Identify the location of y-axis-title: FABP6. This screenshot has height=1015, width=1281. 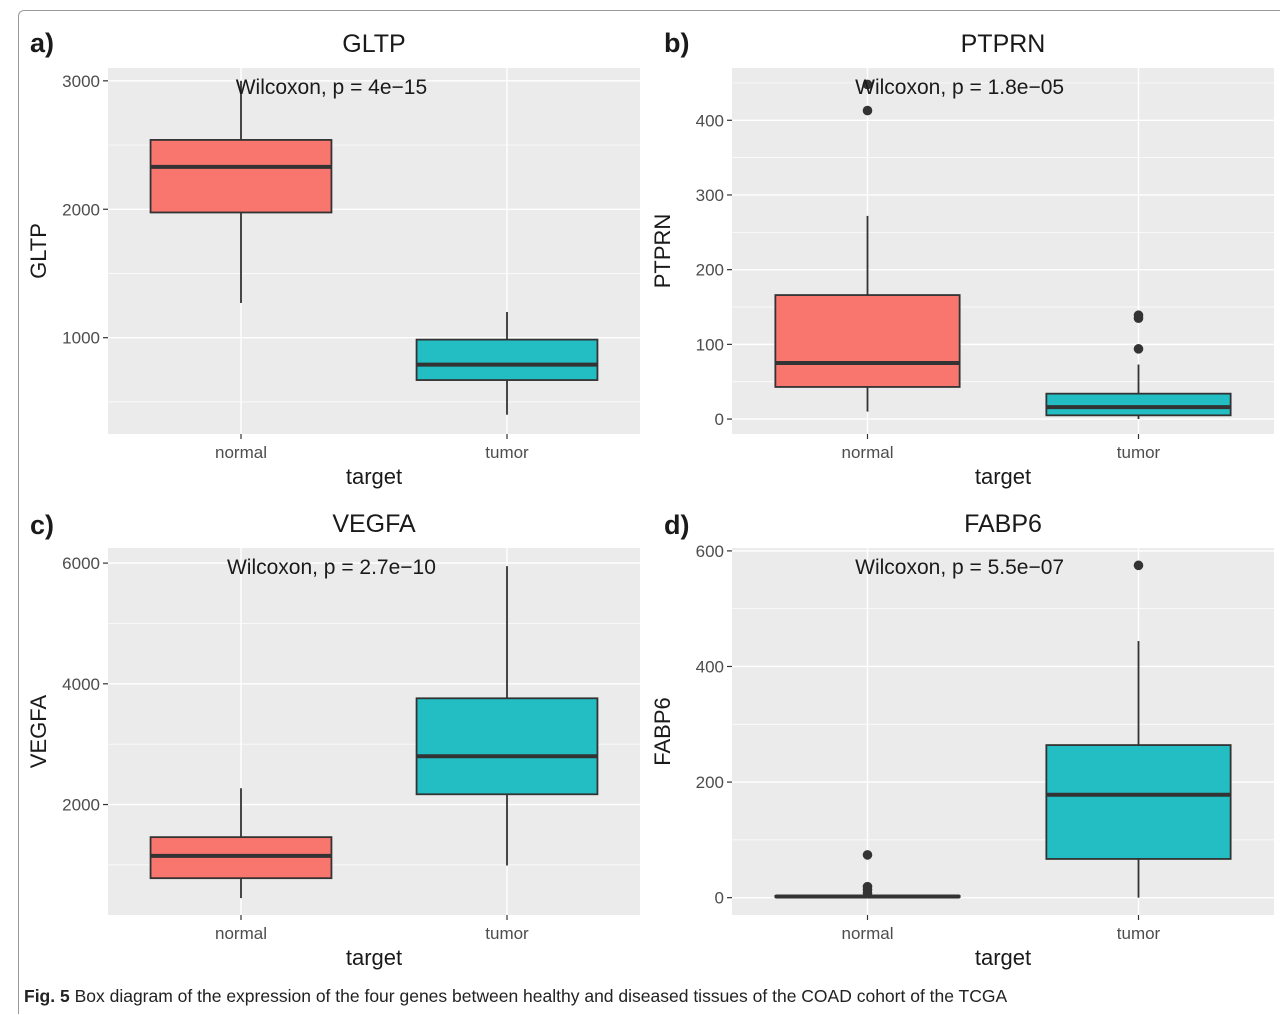
(662, 731).